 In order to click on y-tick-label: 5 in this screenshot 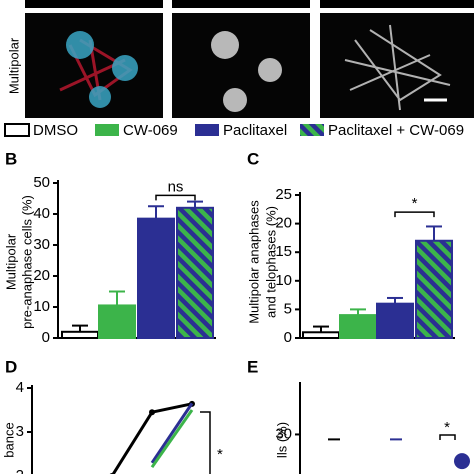, I will do `click(288, 308)`.